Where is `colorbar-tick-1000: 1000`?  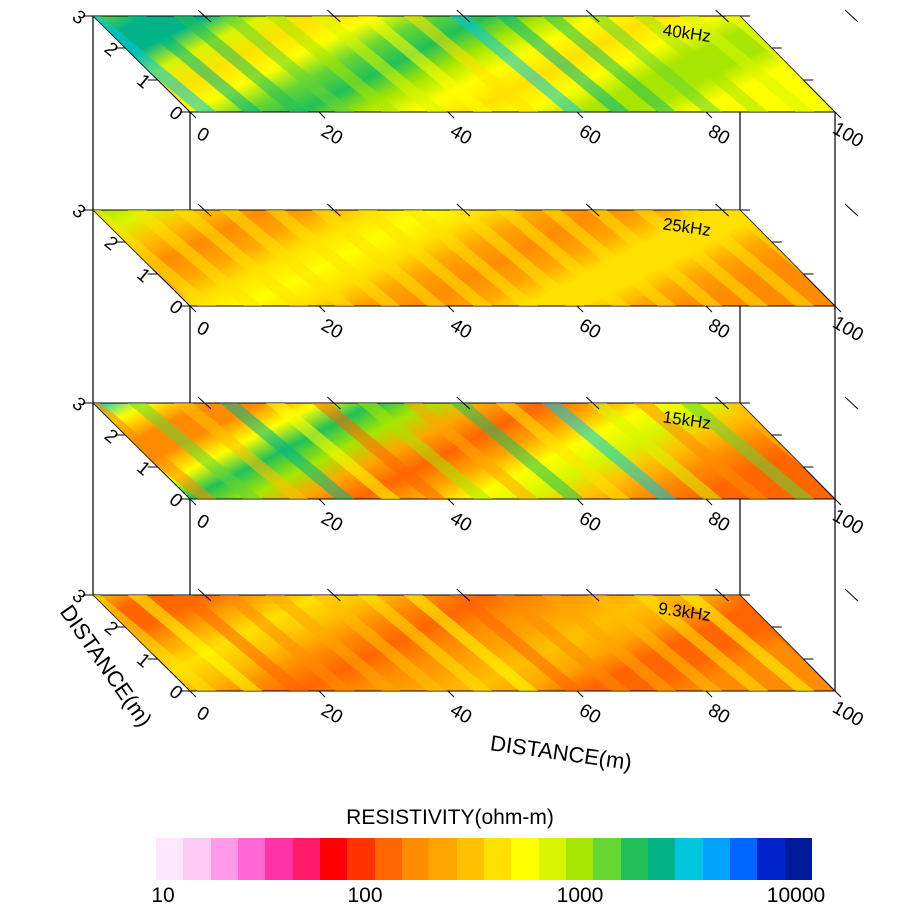
colorbar-tick-1000: 1000 is located at coordinates (580, 895).